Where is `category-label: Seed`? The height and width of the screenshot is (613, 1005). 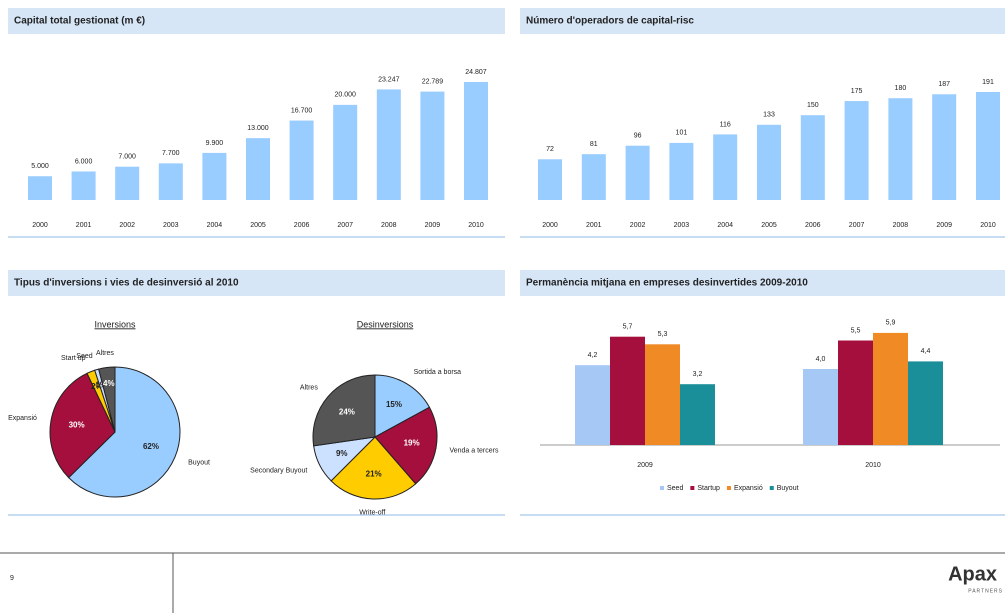
category-label: Seed is located at coordinates (84, 356).